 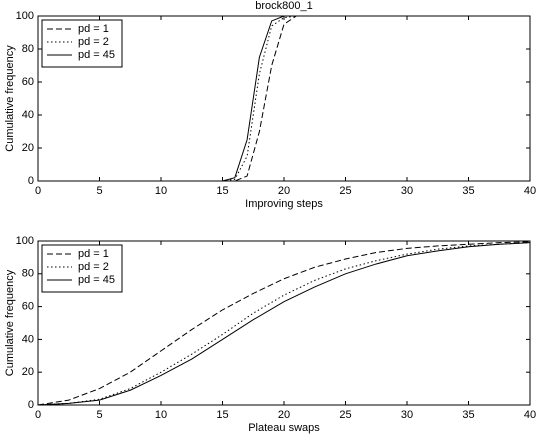 I want to click on x-axis-label: Improving steps, so click(x=284, y=204).